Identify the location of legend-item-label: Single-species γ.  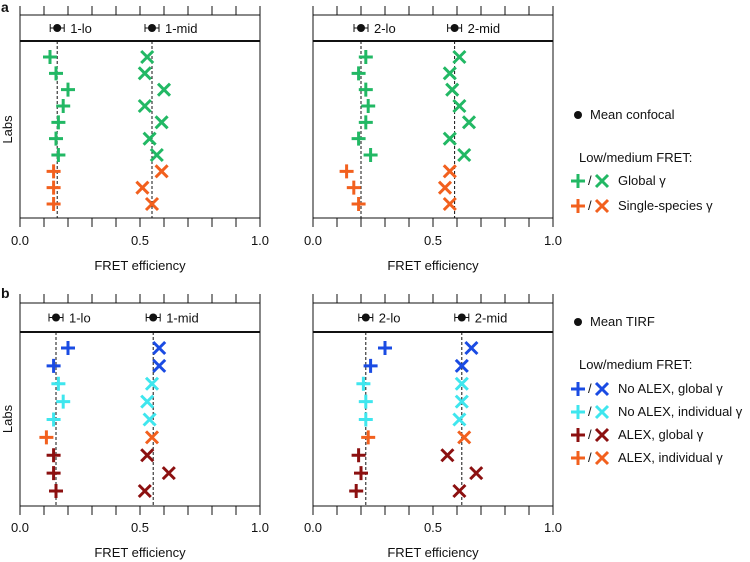
(665, 205).